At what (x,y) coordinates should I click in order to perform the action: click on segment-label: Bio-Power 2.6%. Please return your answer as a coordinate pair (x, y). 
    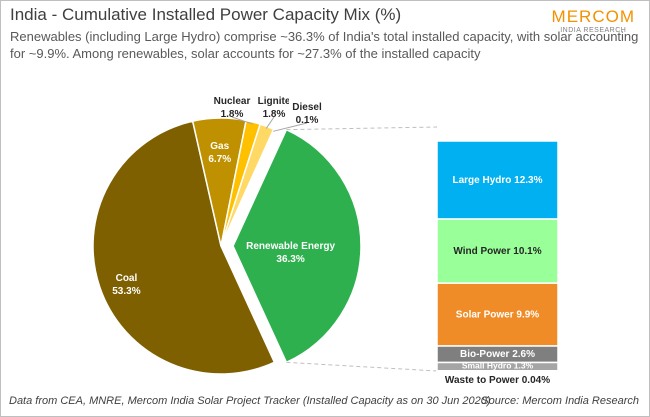
    Looking at the image, I should click on (497, 354).